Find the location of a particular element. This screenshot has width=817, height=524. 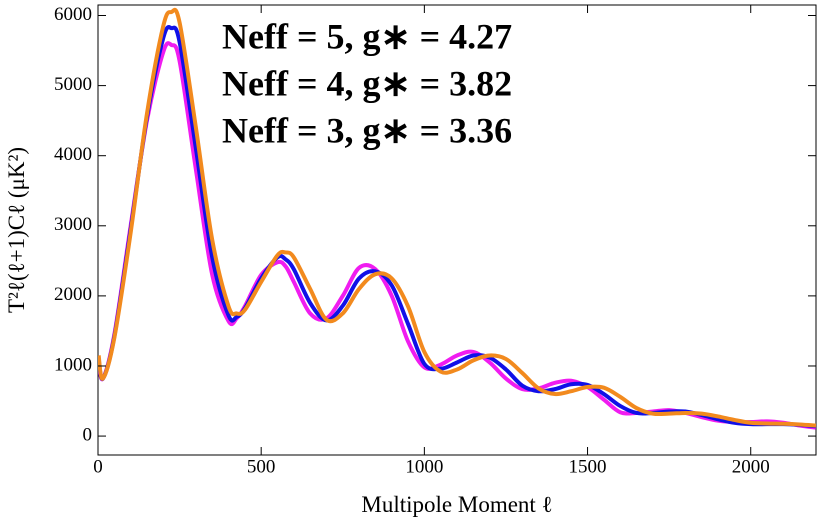

y-tick-label: 4000 is located at coordinates (73, 154).